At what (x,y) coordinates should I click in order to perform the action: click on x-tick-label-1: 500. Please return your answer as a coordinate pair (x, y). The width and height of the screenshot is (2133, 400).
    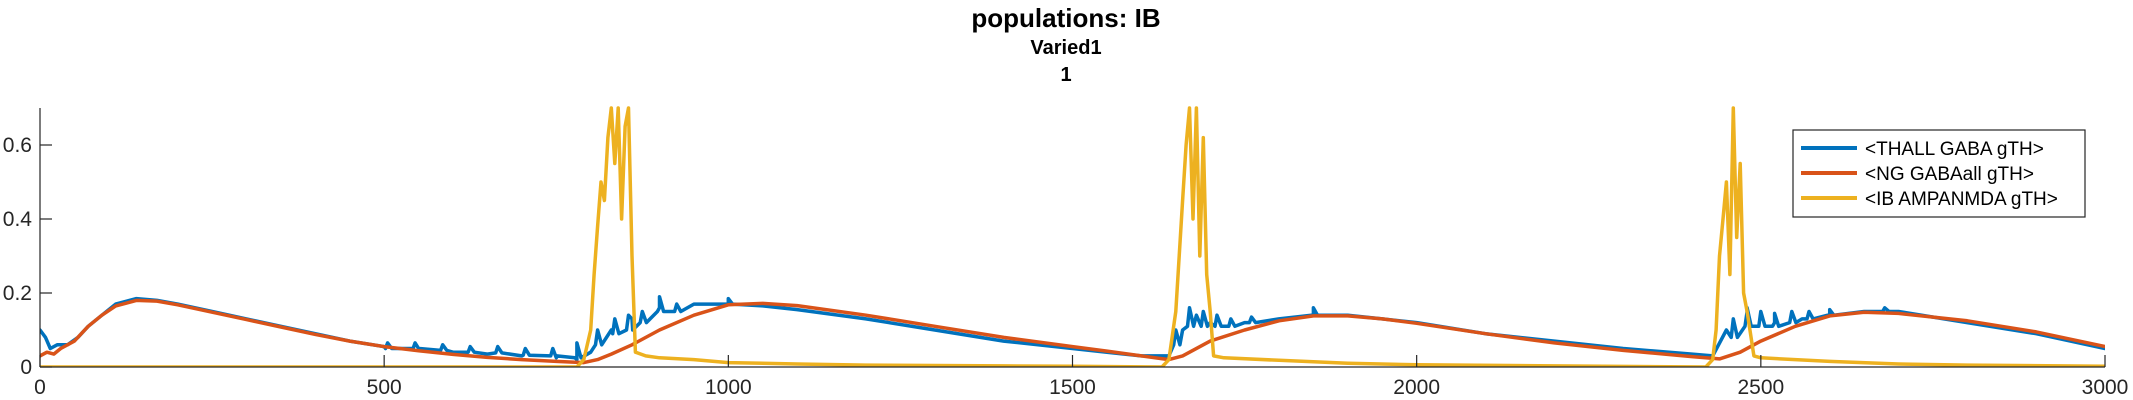
    Looking at the image, I should click on (384, 387).